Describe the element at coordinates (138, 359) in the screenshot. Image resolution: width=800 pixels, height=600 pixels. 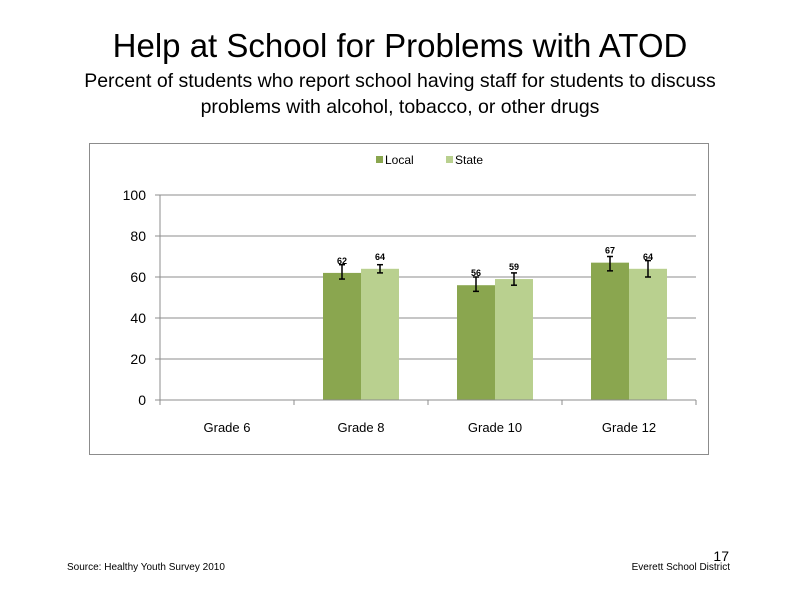
I see `y-tick-label: 20` at that location.